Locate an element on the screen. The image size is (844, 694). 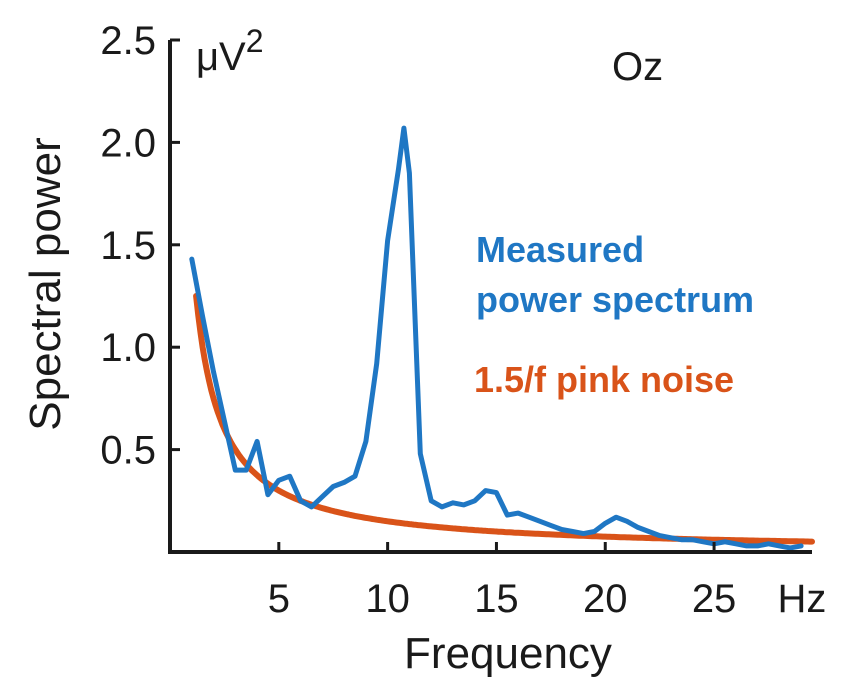
x-tick-label: 10 is located at coordinates (387, 599).